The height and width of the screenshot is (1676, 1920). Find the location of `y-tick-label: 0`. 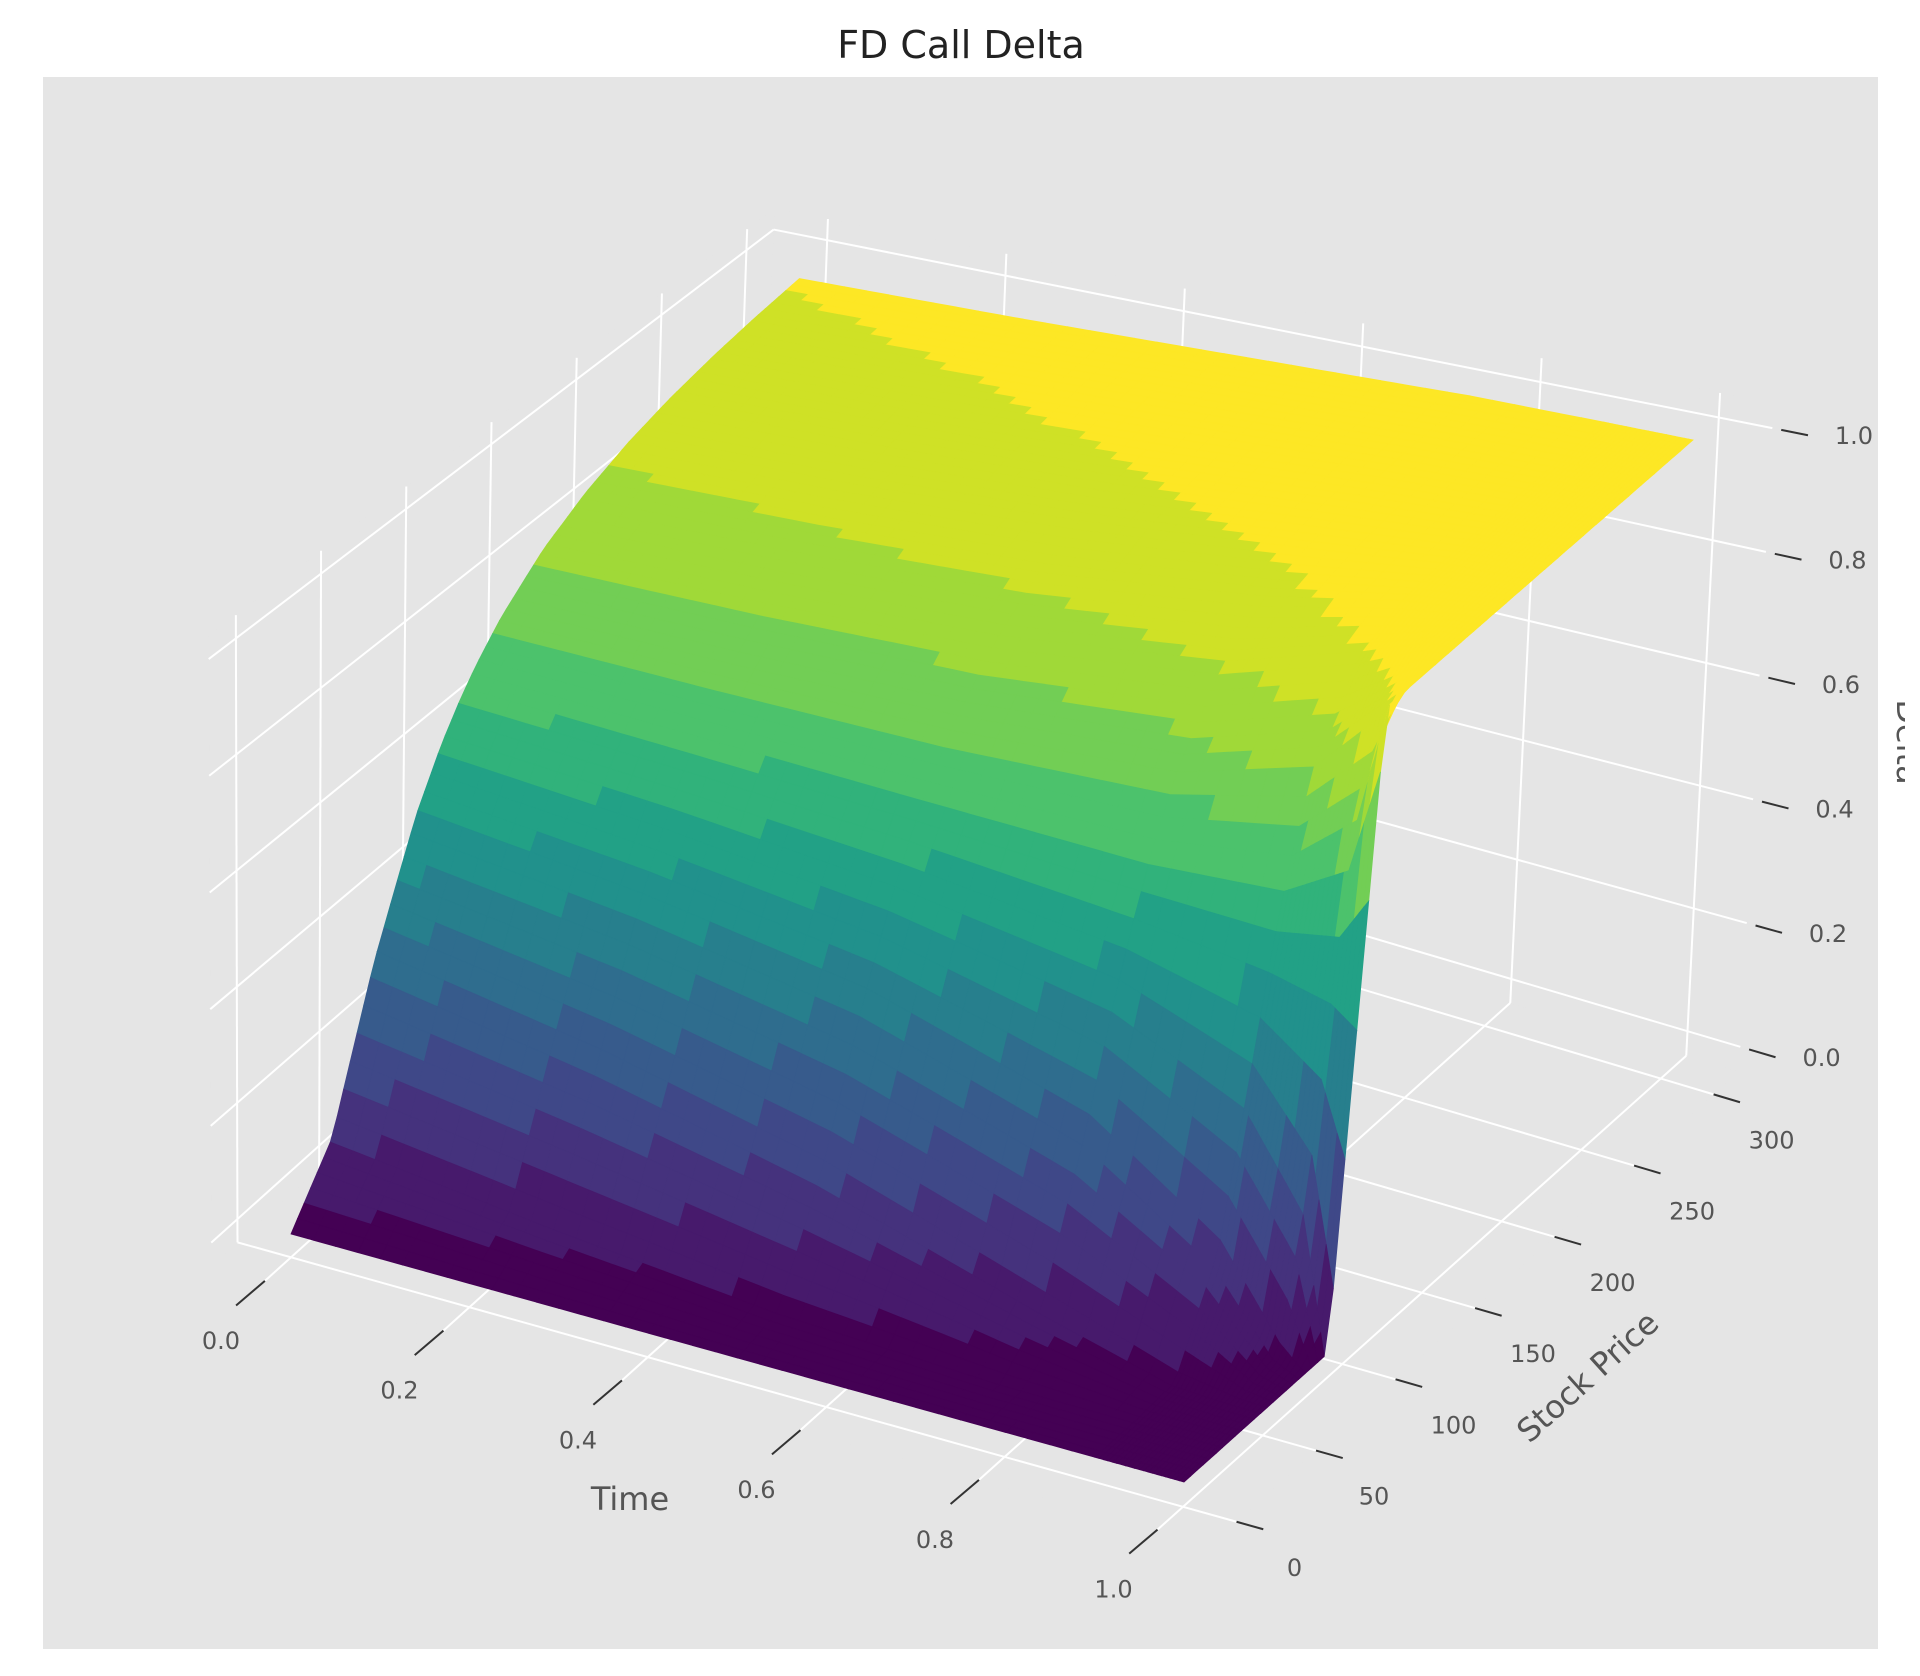

y-tick-label: 0 is located at coordinates (1294, 1568).